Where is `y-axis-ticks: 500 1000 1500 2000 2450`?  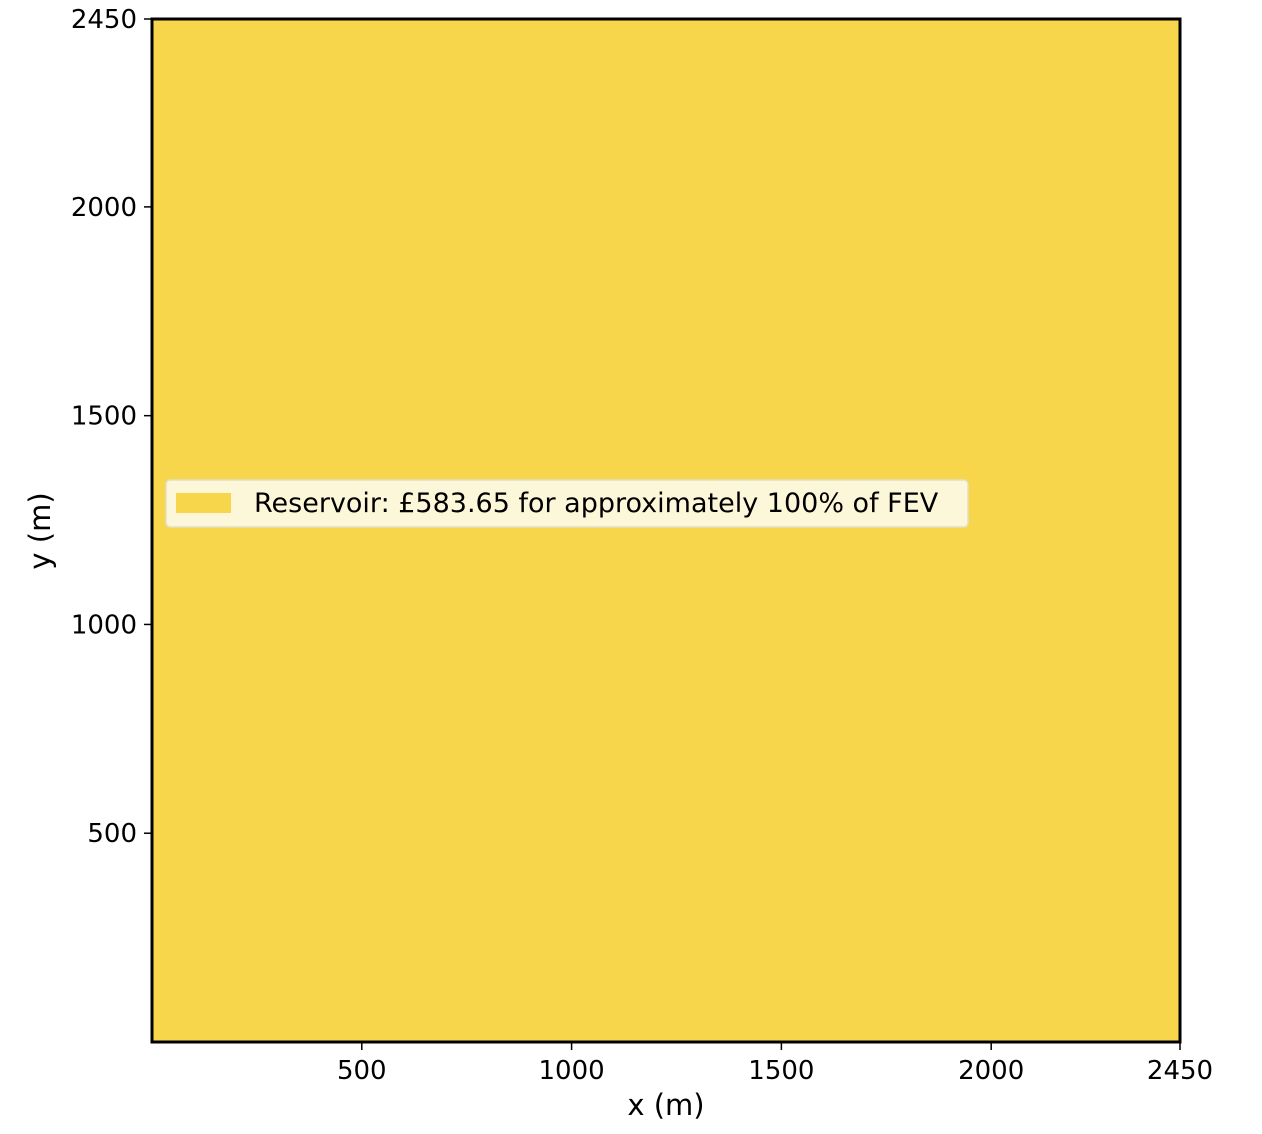
y-axis-ticks: 500 1000 1500 2000 2450 is located at coordinates (111, 427).